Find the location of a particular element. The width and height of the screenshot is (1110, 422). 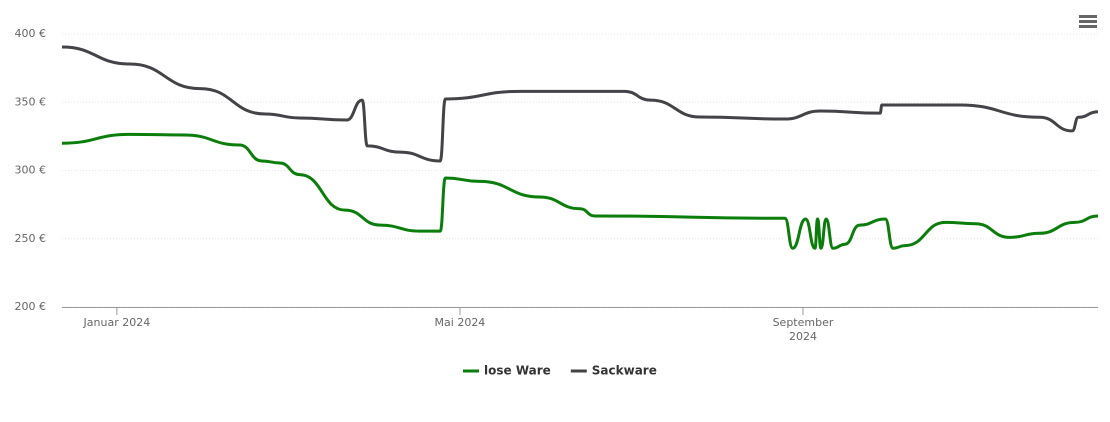

y-tick-label: 350 € is located at coordinates (31, 101).